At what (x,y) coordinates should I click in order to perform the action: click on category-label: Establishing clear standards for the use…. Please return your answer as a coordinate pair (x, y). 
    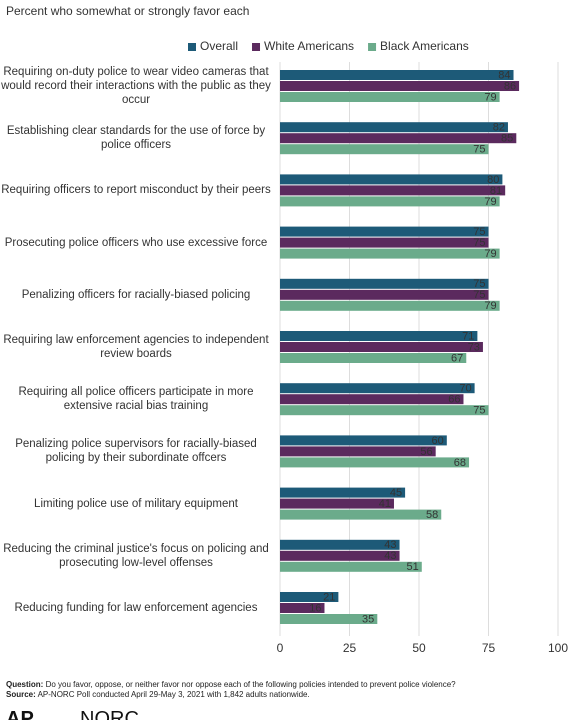
    Looking at the image, I should click on (136, 138).